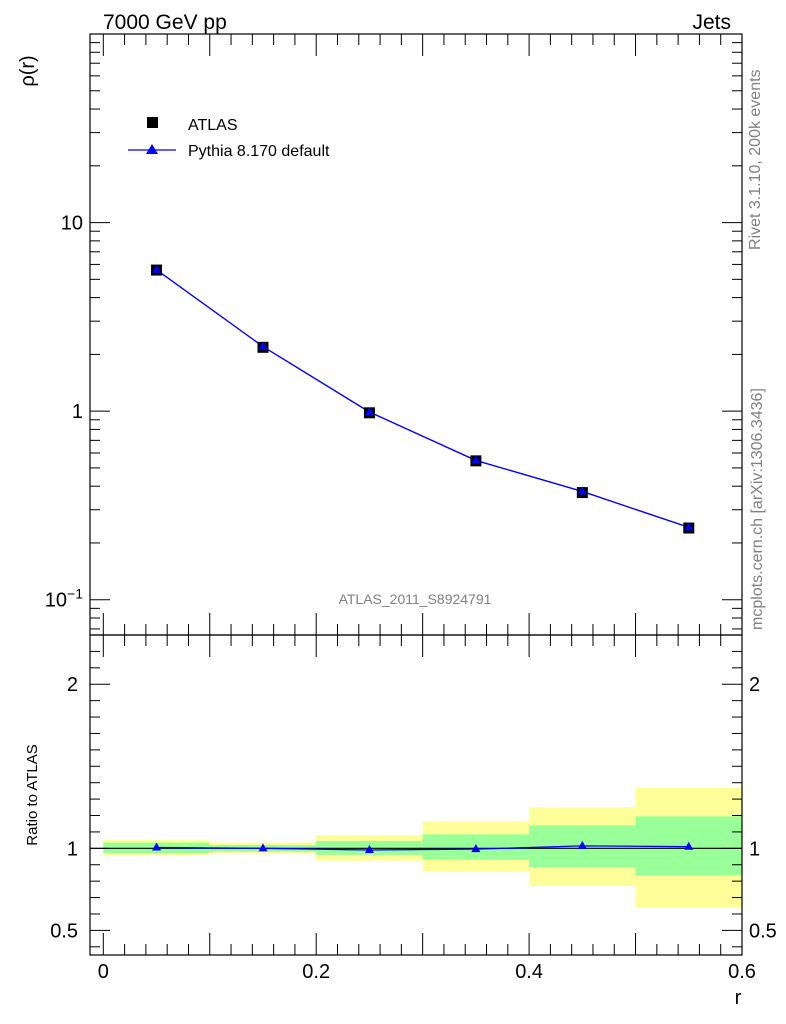 This screenshot has width=786, height=1024. What do you see at coordinates (229, 138) in the screenshot?
I see `legend: ATLAS Pythia 8.170 default` at bounding box center [229, 138].